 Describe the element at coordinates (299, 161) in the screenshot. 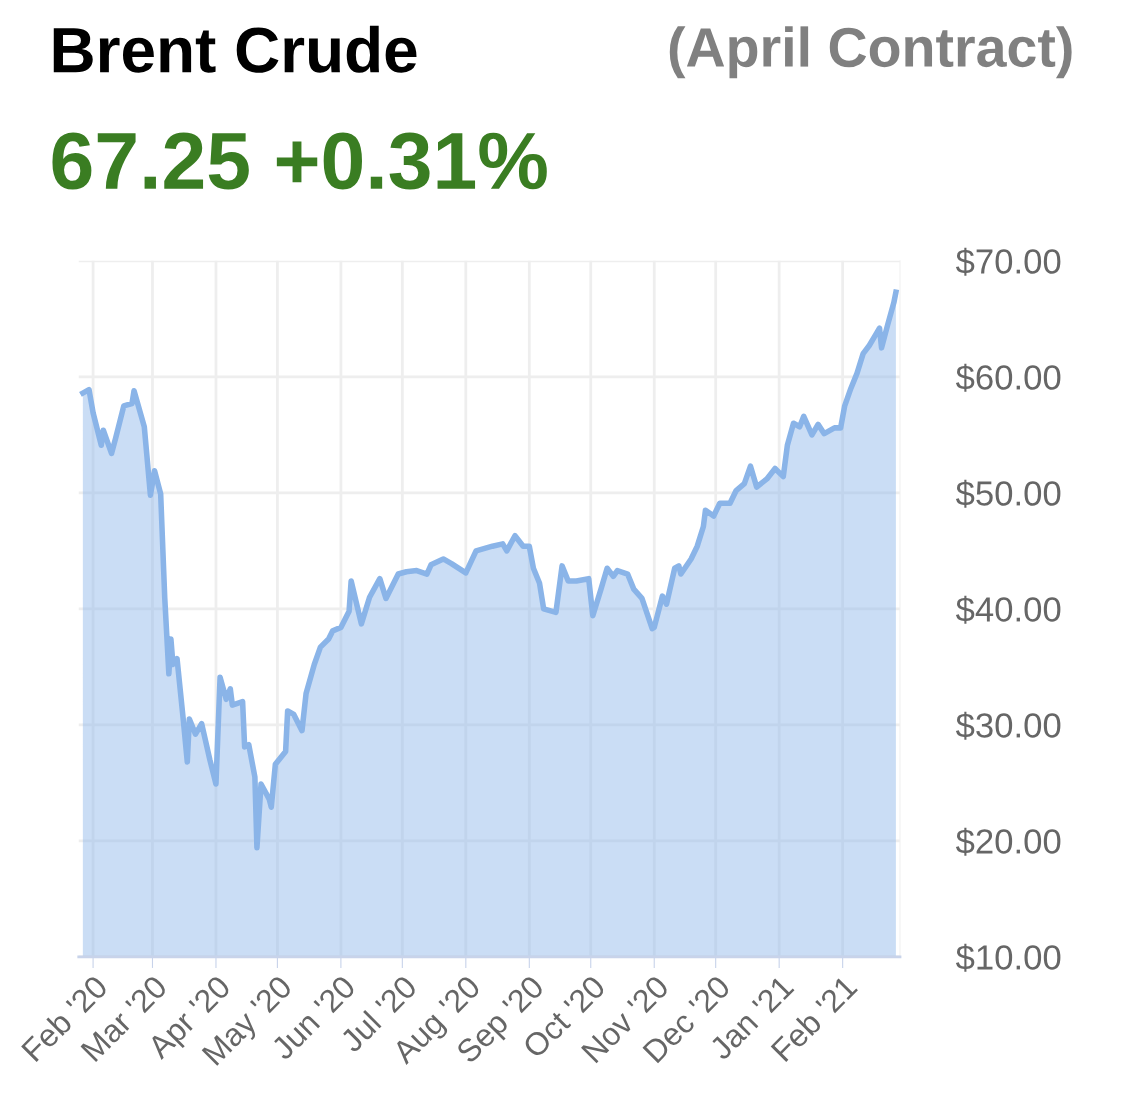

I see `chart-subtitle: 67.25 +0.31%` at that location.